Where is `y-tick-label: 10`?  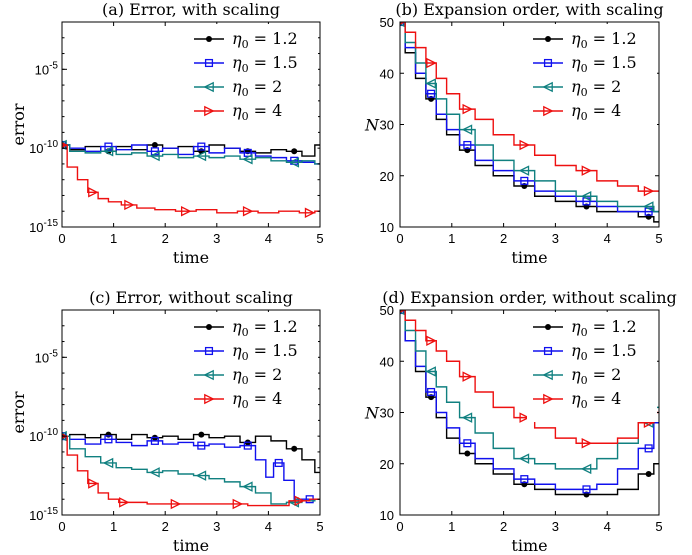
y-tick-label: 10 is located at coordinates (387, 227).